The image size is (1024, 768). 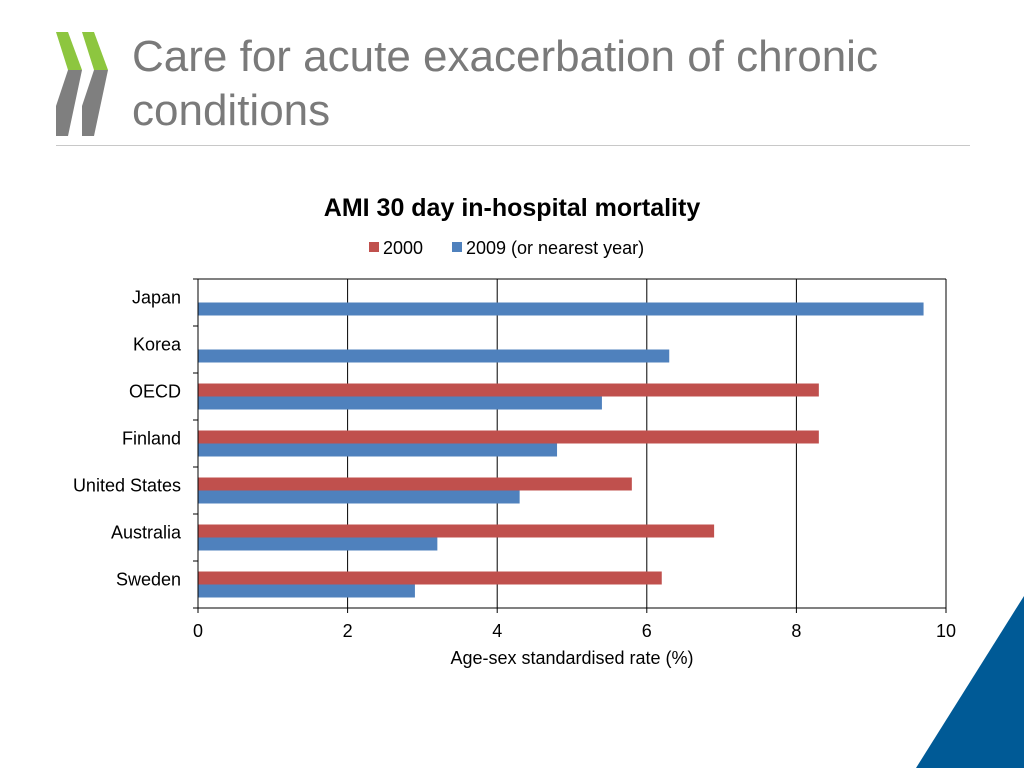 I want to click on x-tick-label-6: 6, so click(x=647, y=631).